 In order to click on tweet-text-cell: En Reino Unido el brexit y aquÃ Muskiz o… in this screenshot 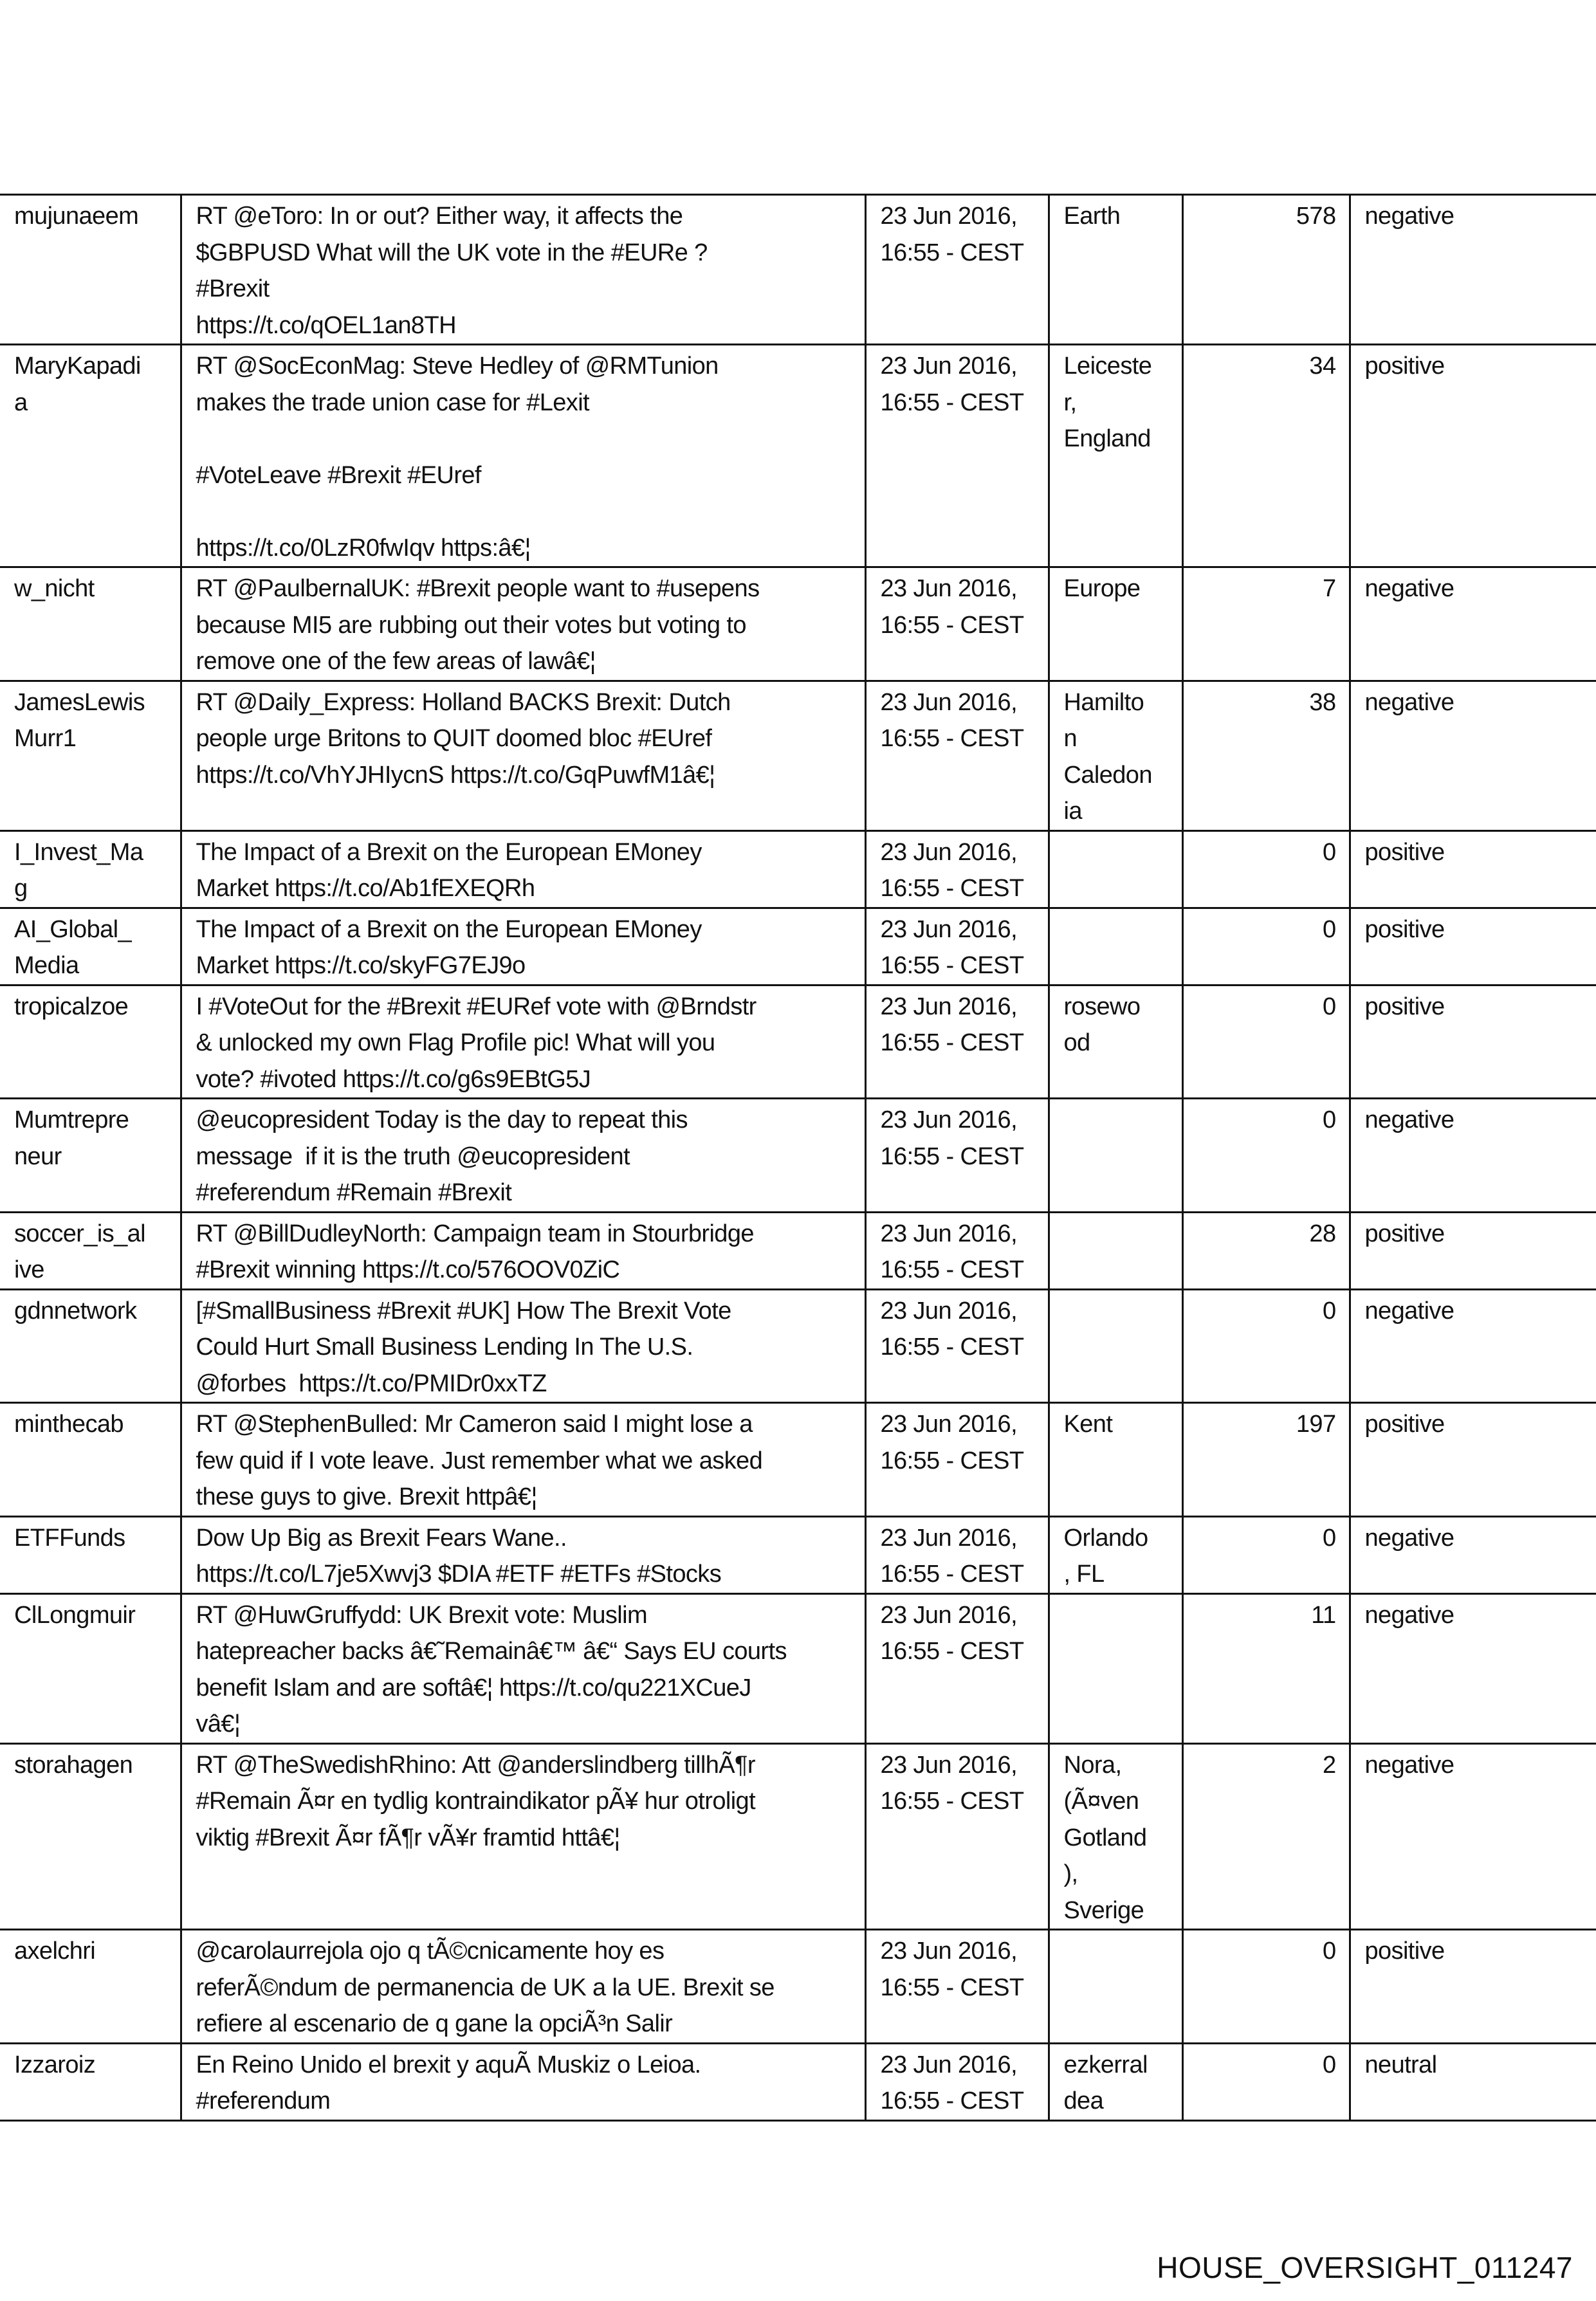, I will do `click(523, 2082)`.